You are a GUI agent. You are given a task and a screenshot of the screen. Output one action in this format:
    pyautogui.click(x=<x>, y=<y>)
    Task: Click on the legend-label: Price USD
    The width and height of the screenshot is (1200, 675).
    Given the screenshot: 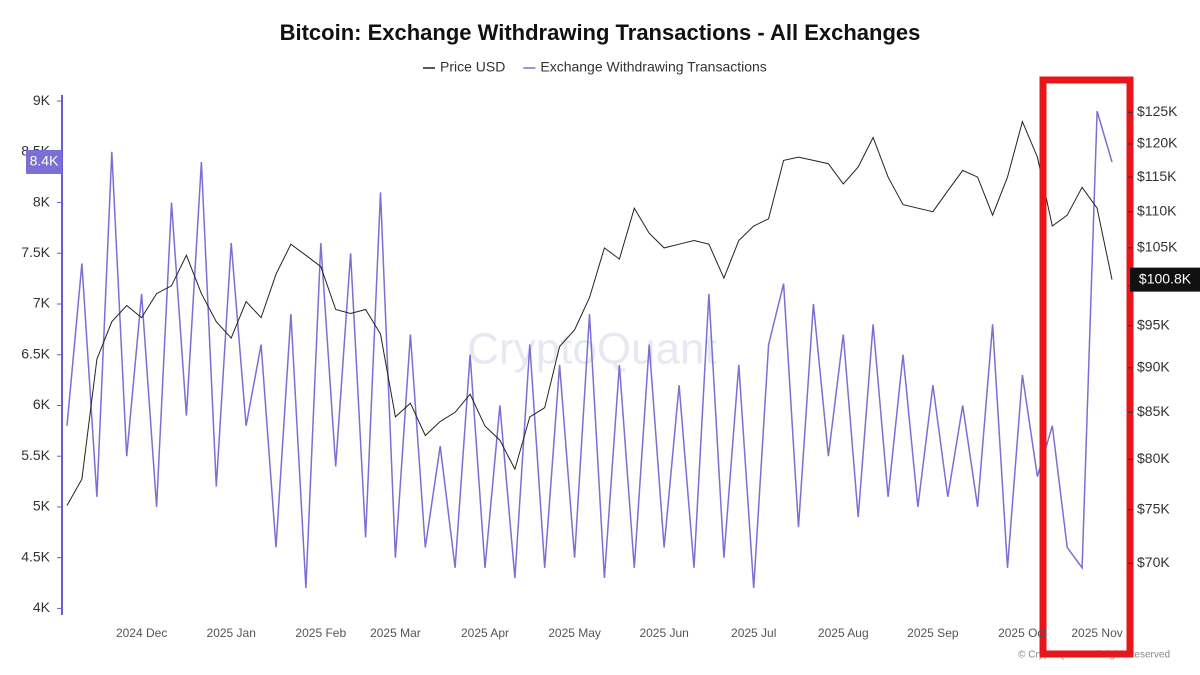 What is the action you would take?
    pyautogui.click(x=472, y=67)
    